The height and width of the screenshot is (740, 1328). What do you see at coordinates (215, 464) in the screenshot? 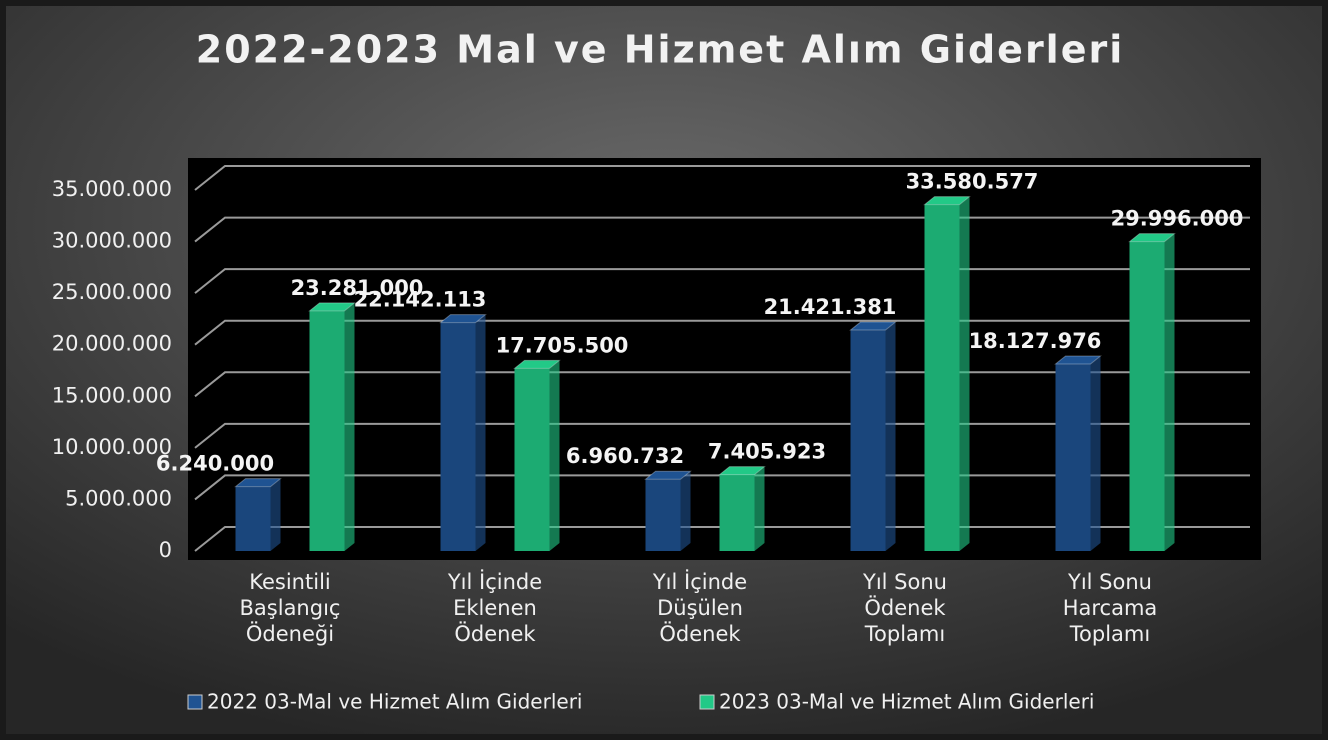
I see `data-label: 6.240.000` at bounding box center [215, 464].